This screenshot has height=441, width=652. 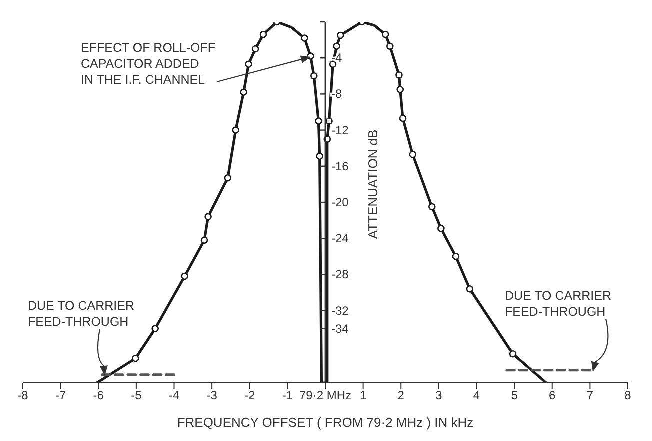 What do you see at coordinates (136, 395) in the screenshot?
I see `x-tick-label: -5` at bounding box center [136, 395].